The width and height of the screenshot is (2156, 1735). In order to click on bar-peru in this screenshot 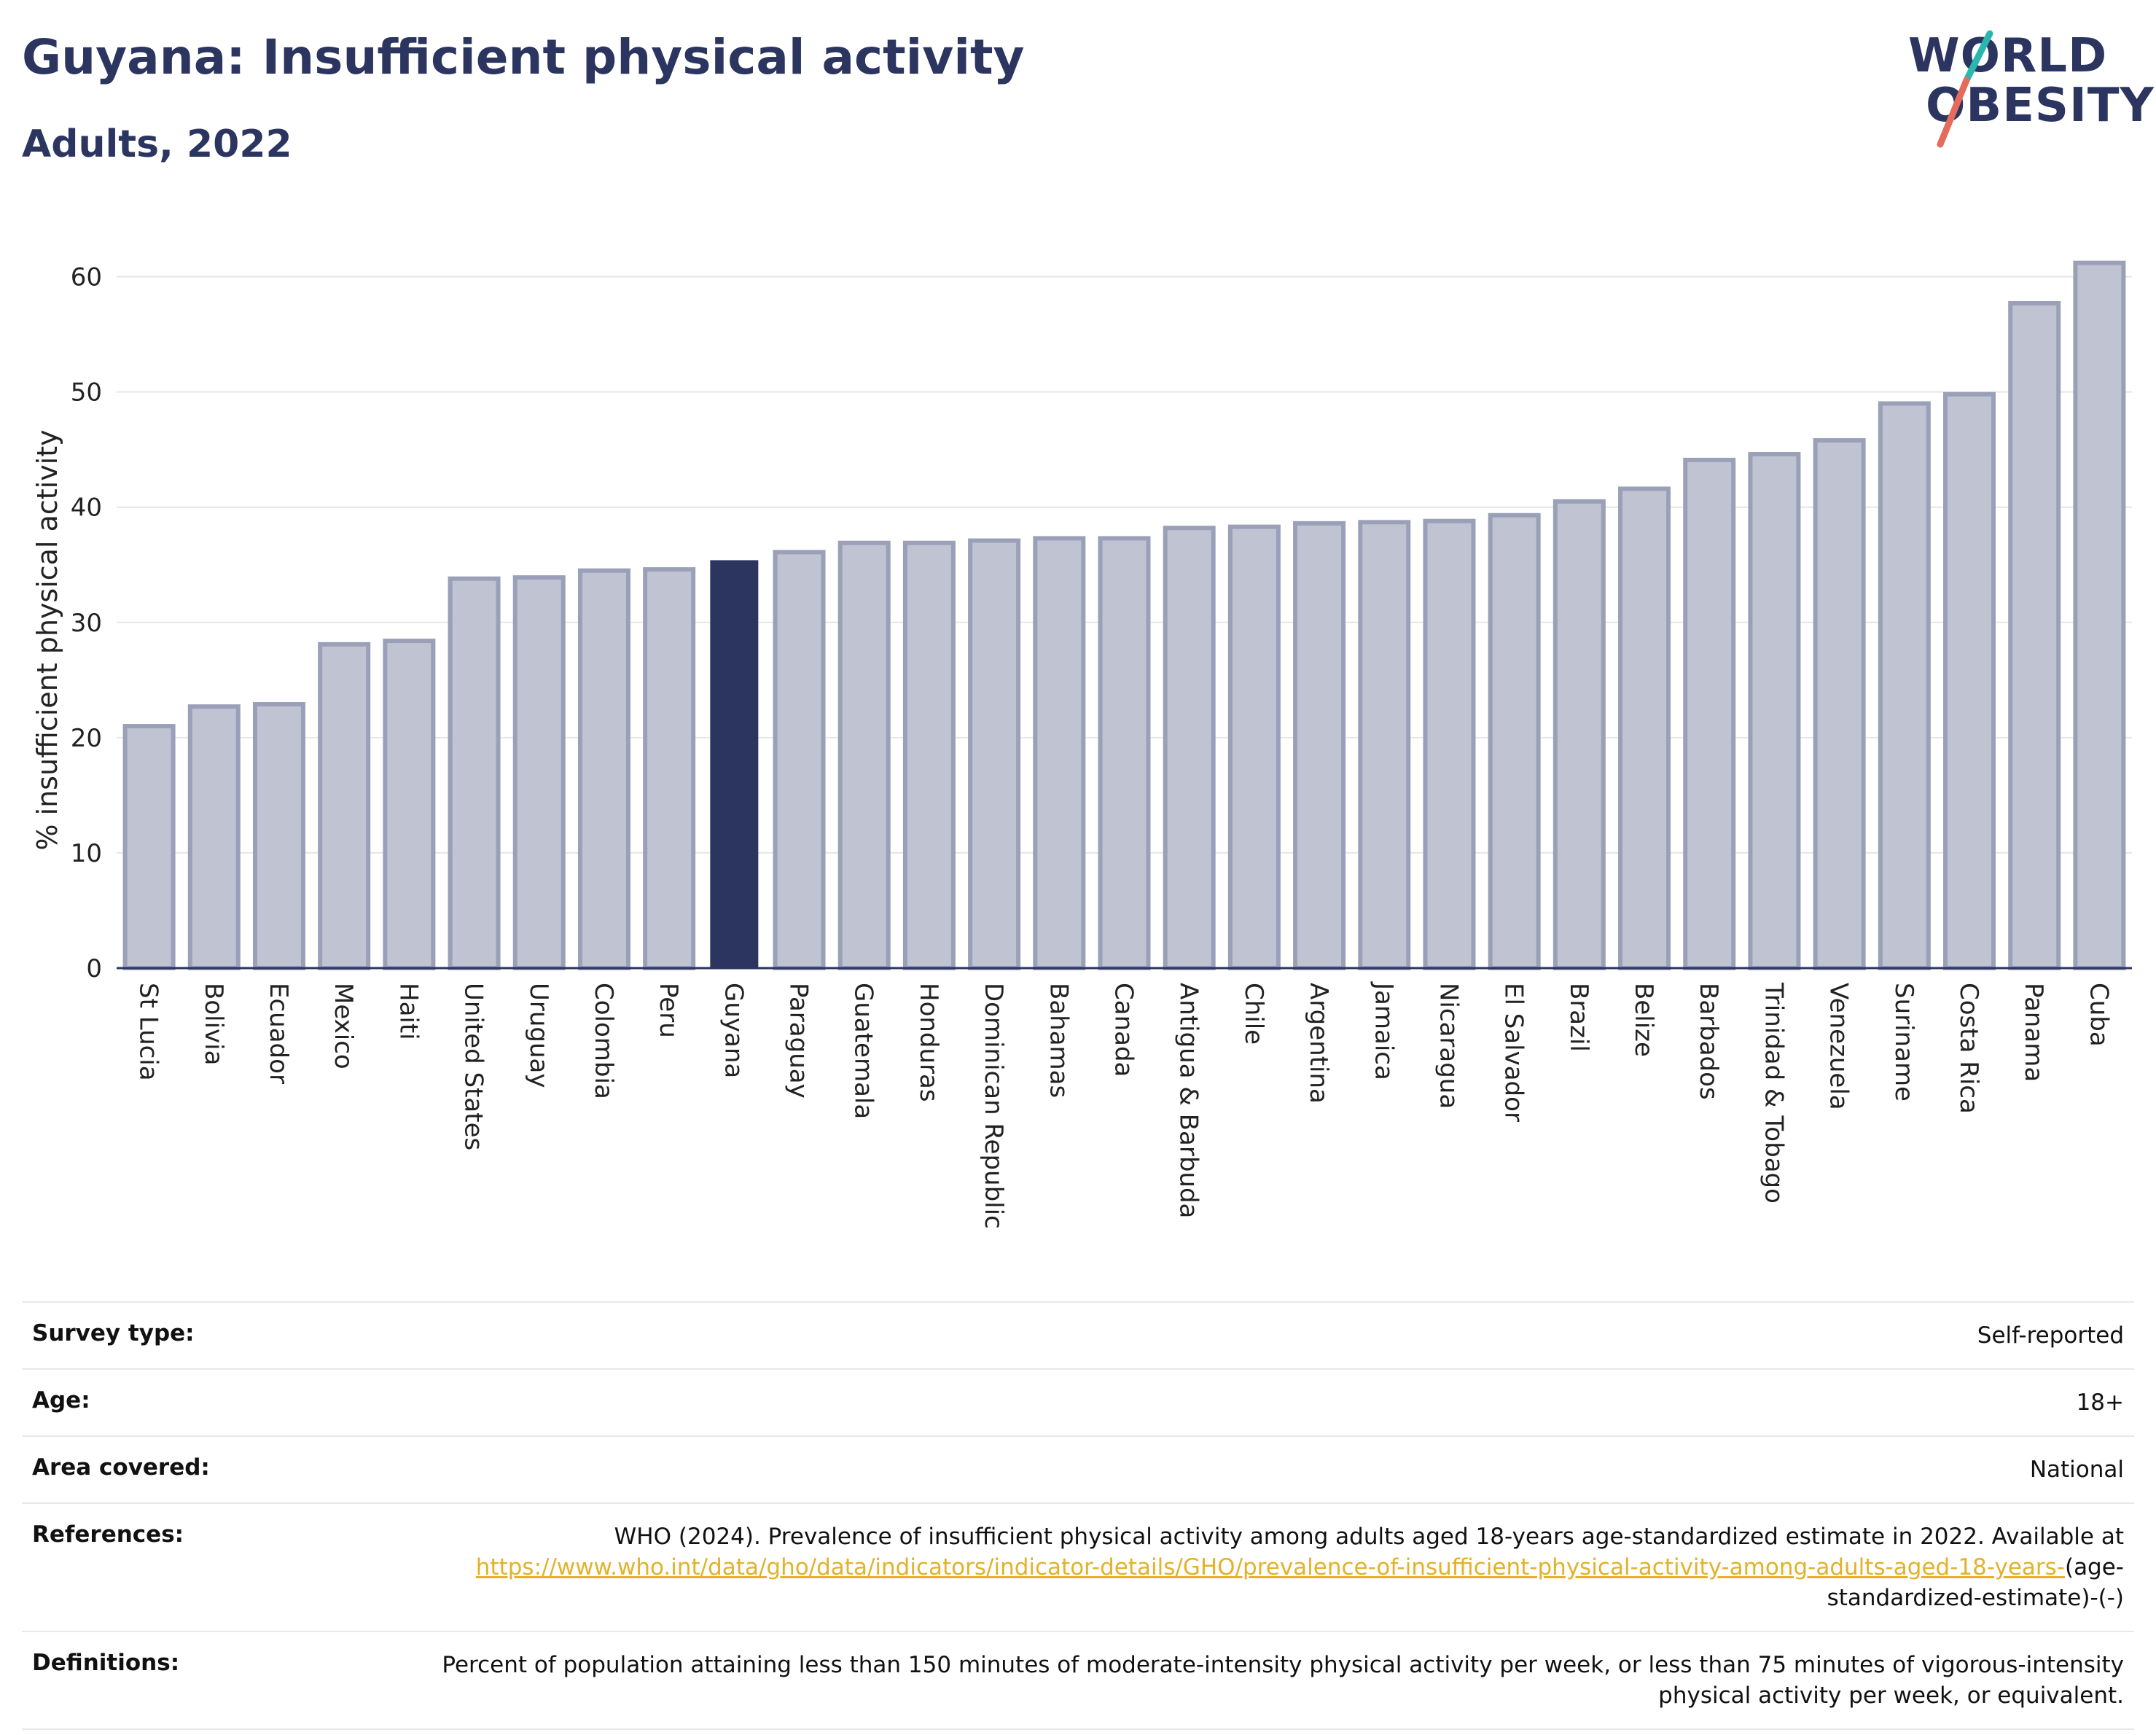, I will do `click(669, 768)`.